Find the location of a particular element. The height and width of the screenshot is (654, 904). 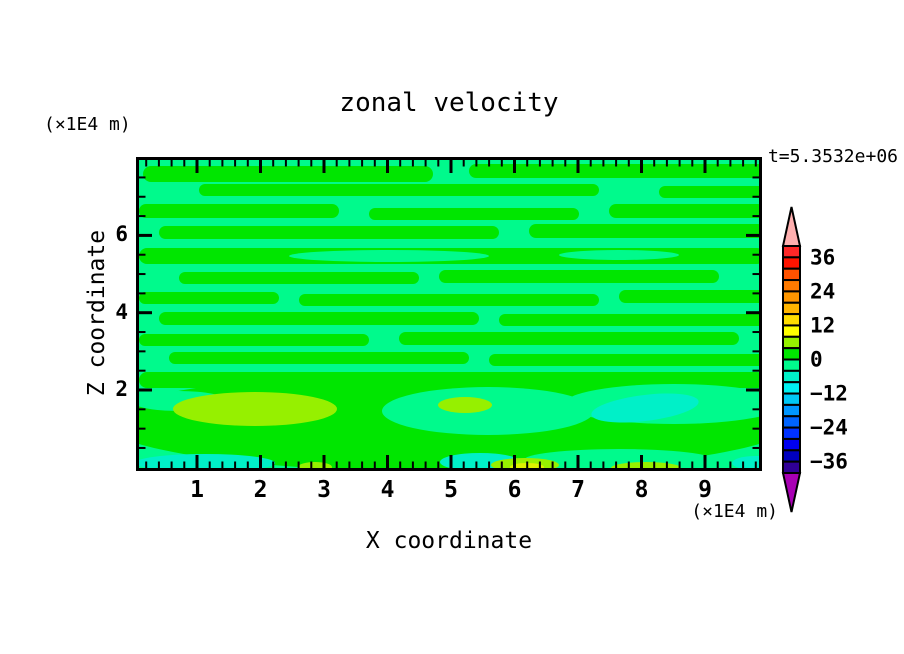

x-tick-label: 7 is located at coordinates (578, 490).